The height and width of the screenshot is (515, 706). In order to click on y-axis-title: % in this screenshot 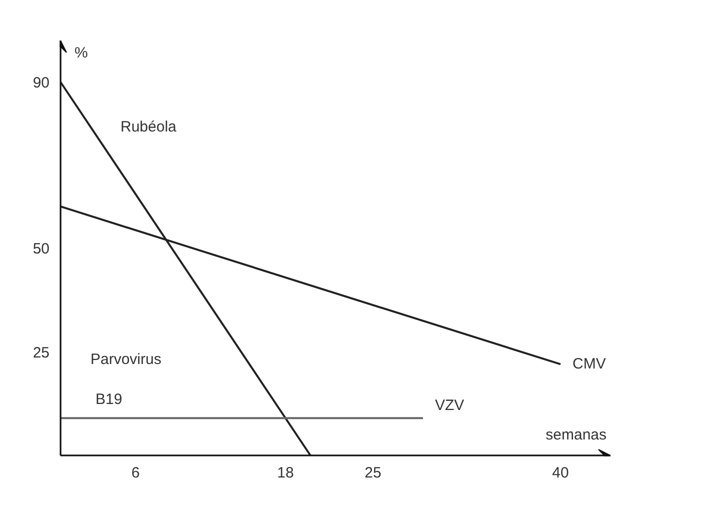, I will do `click(81, 53)`.